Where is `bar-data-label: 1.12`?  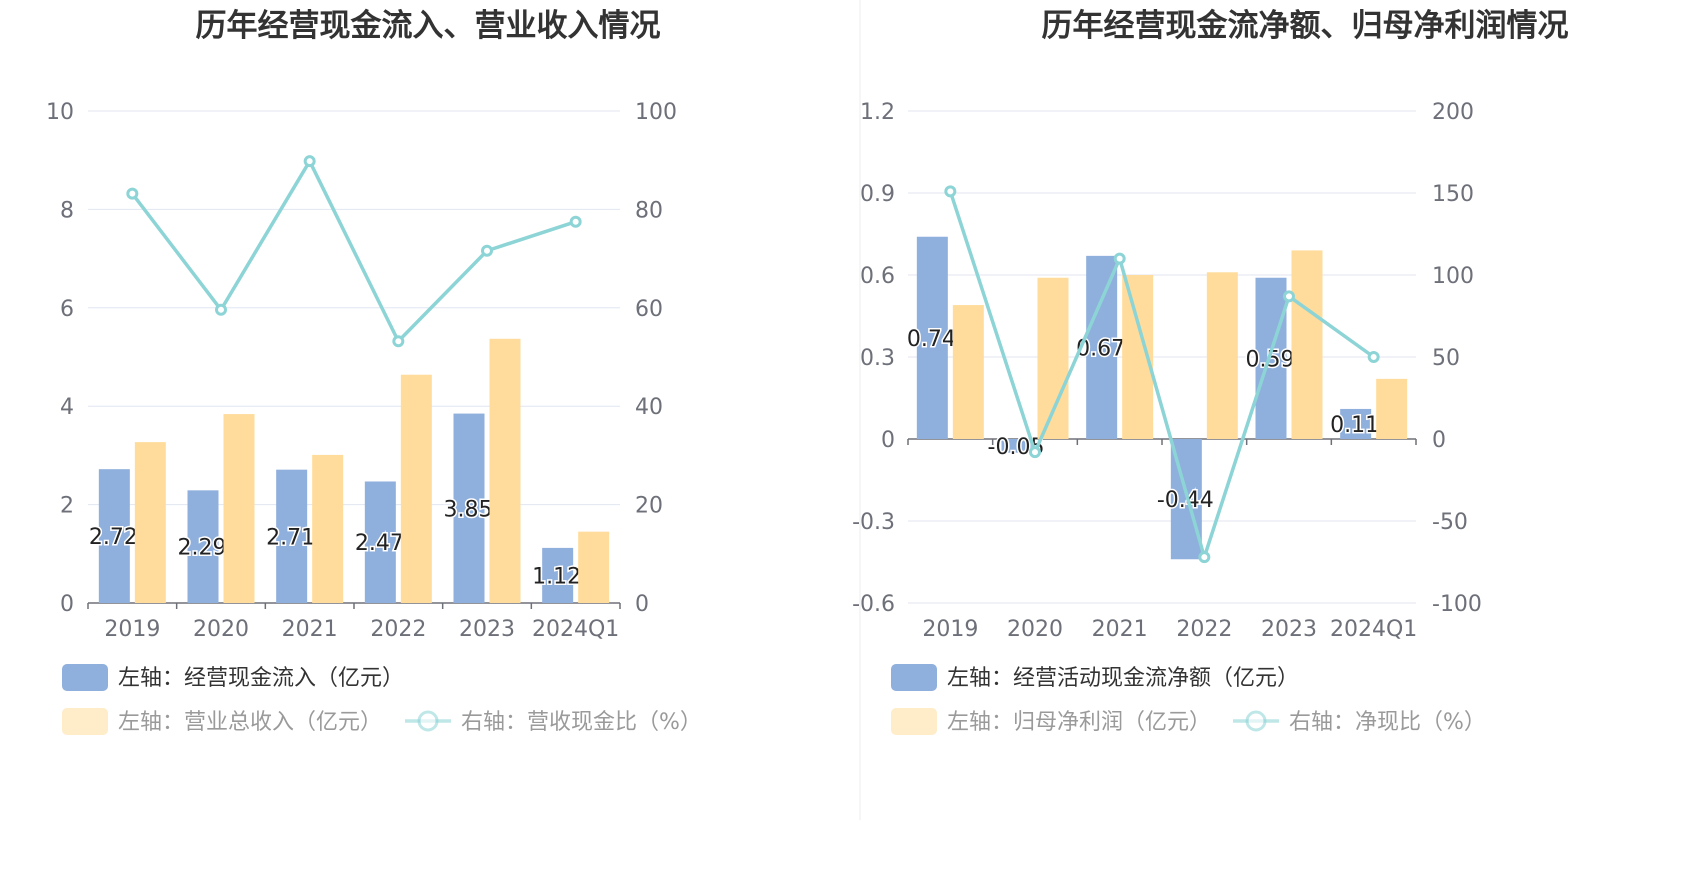 bar-data-label: 1.12 is located at coordinates (556, 576).